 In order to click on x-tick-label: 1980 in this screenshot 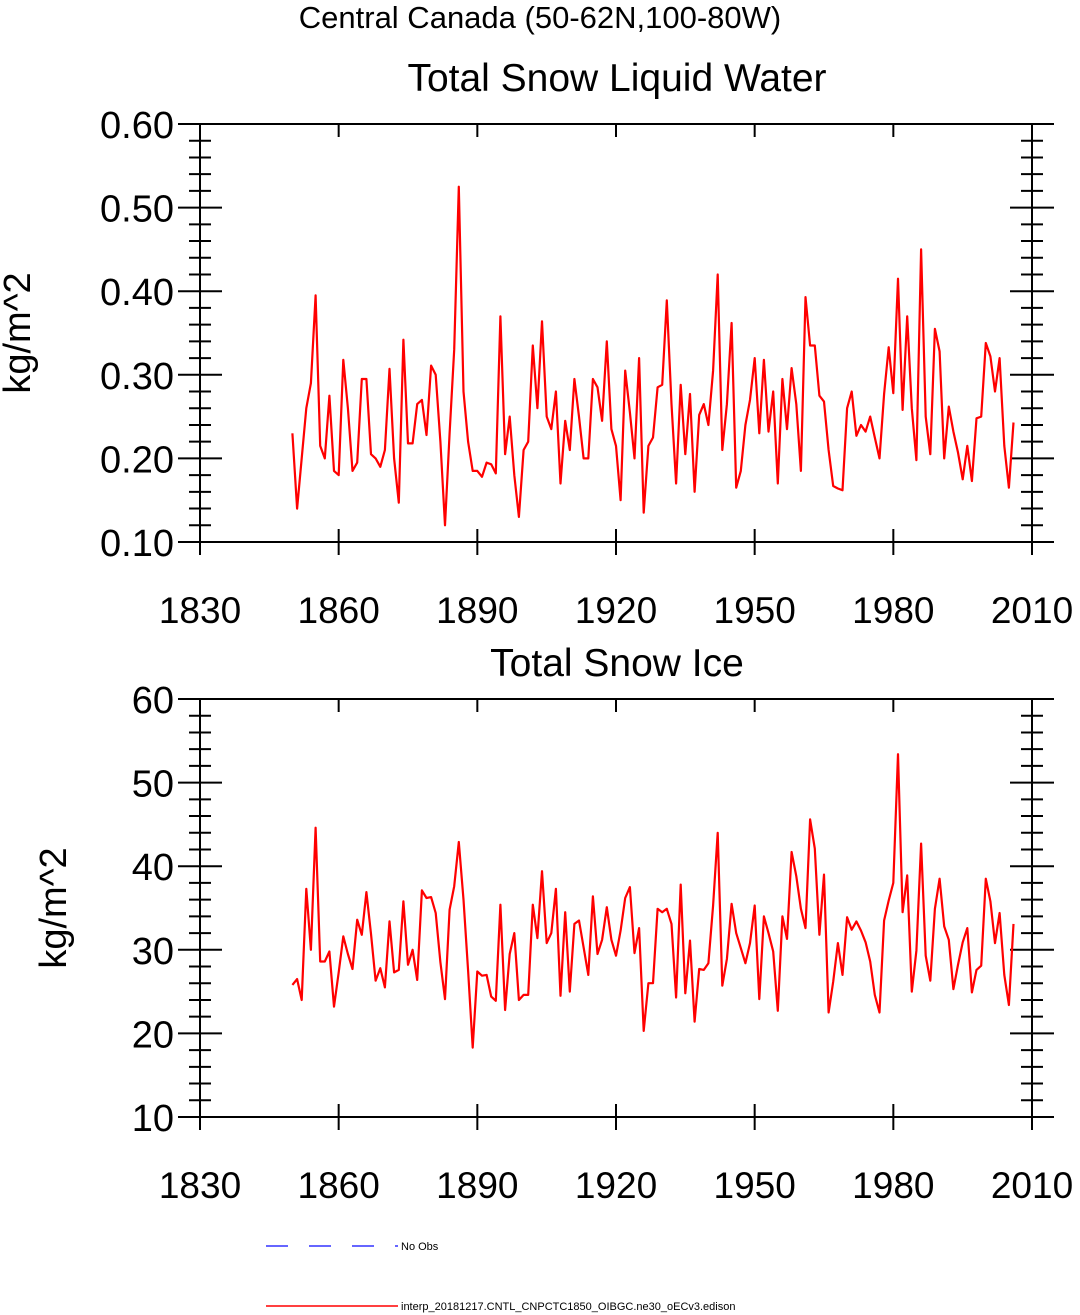, I will do `click(893, 610)`.